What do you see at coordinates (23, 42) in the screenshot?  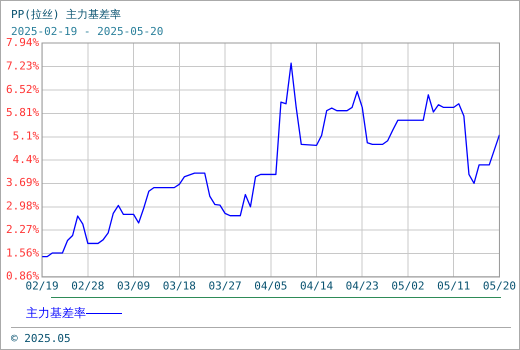 I see `y-tick-label: 7.94%` at bounding box center [23, 42].